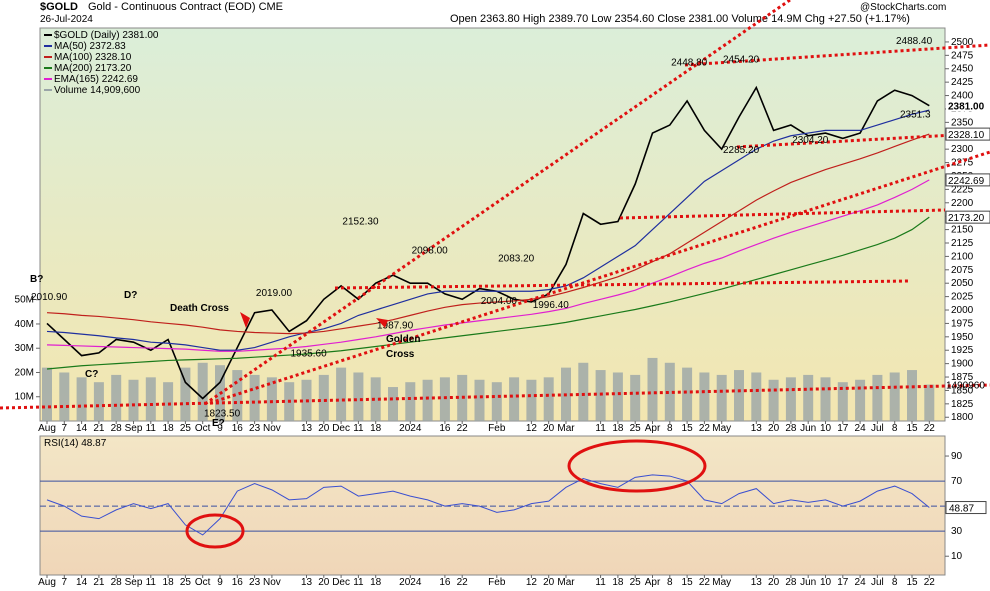 The width and height of the screenshot is (990, 591). Describe the element at coordinates (861, 582) in the screenshot. I see `x-tick-label: 24` at that location.